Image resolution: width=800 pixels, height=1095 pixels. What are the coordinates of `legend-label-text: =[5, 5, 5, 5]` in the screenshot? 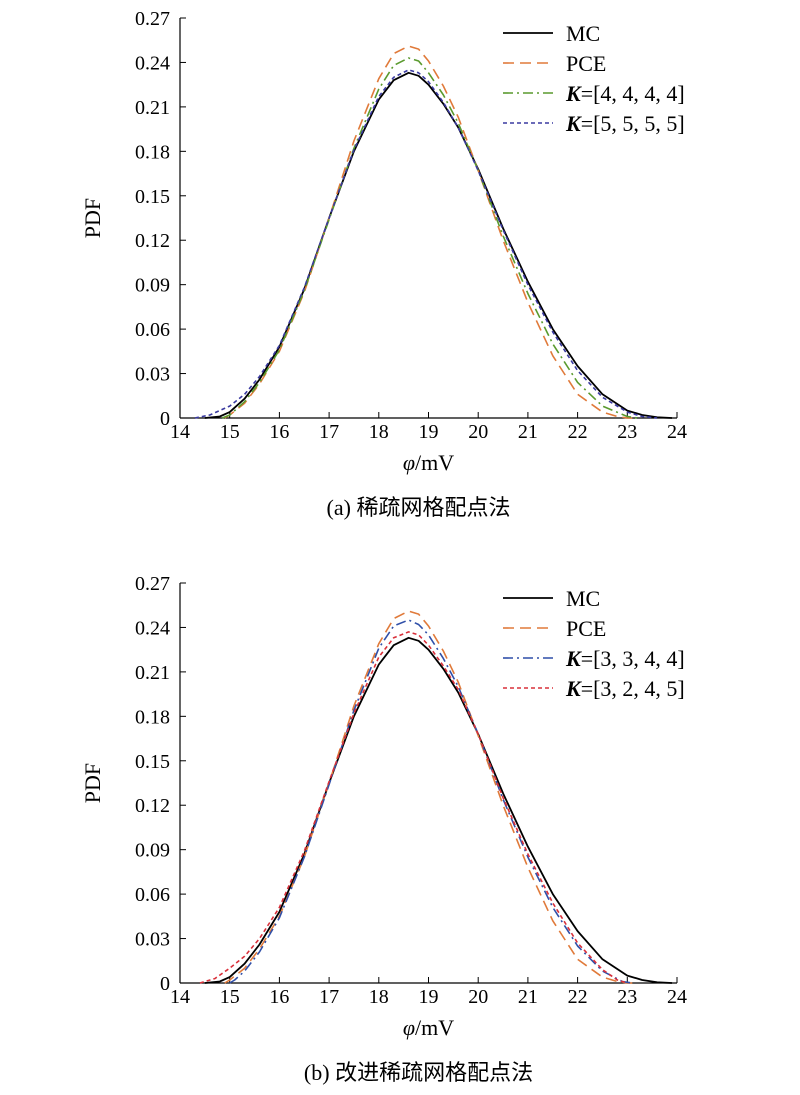 It's located at (633, 123).